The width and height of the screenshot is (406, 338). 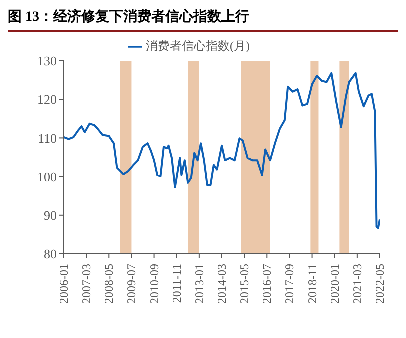 I want to click on x-tick-label: 2013-01, so click(x=199, y=284).